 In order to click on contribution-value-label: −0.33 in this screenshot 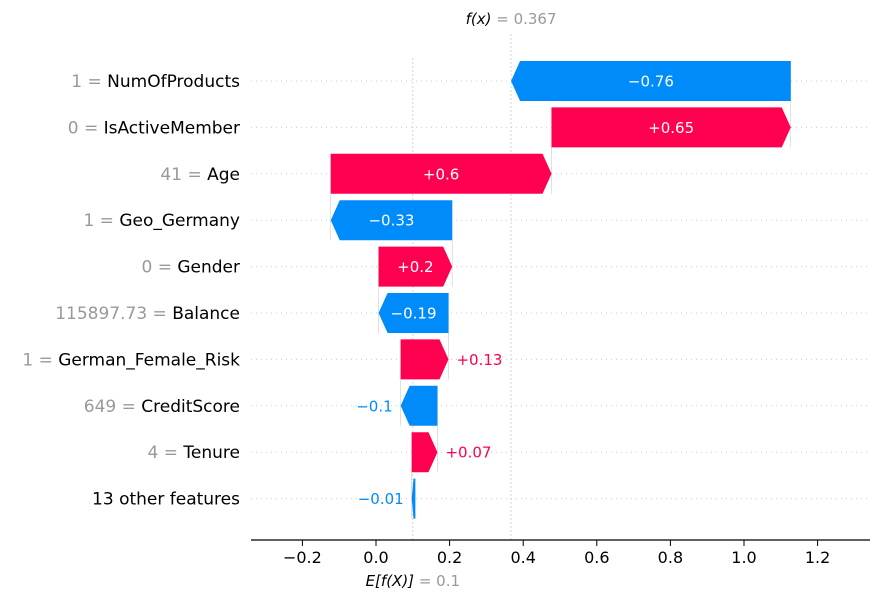, I will do `click(391, 221)`.